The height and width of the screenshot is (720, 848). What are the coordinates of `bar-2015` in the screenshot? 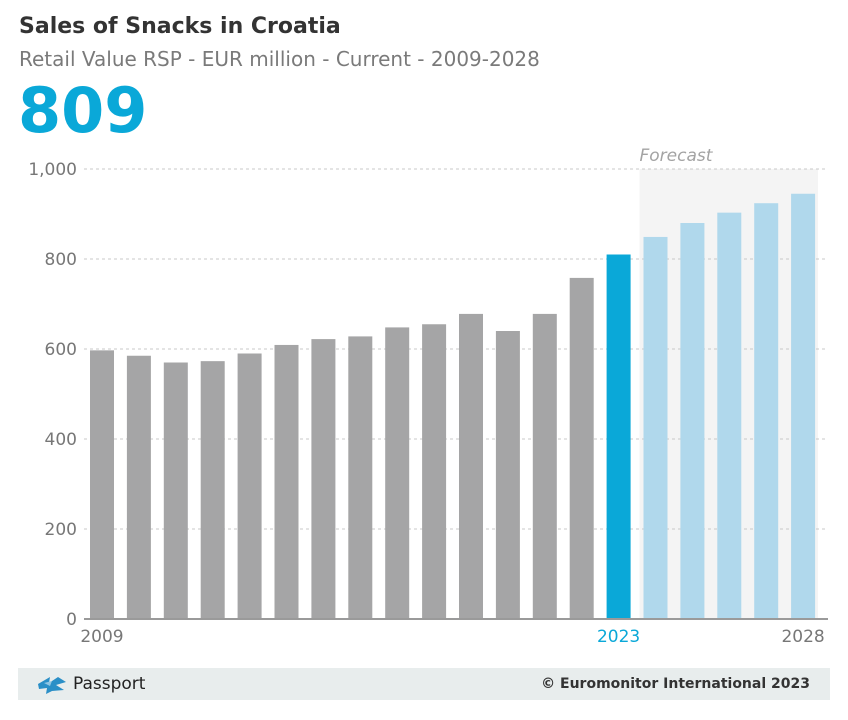 It's located at (323, 479).